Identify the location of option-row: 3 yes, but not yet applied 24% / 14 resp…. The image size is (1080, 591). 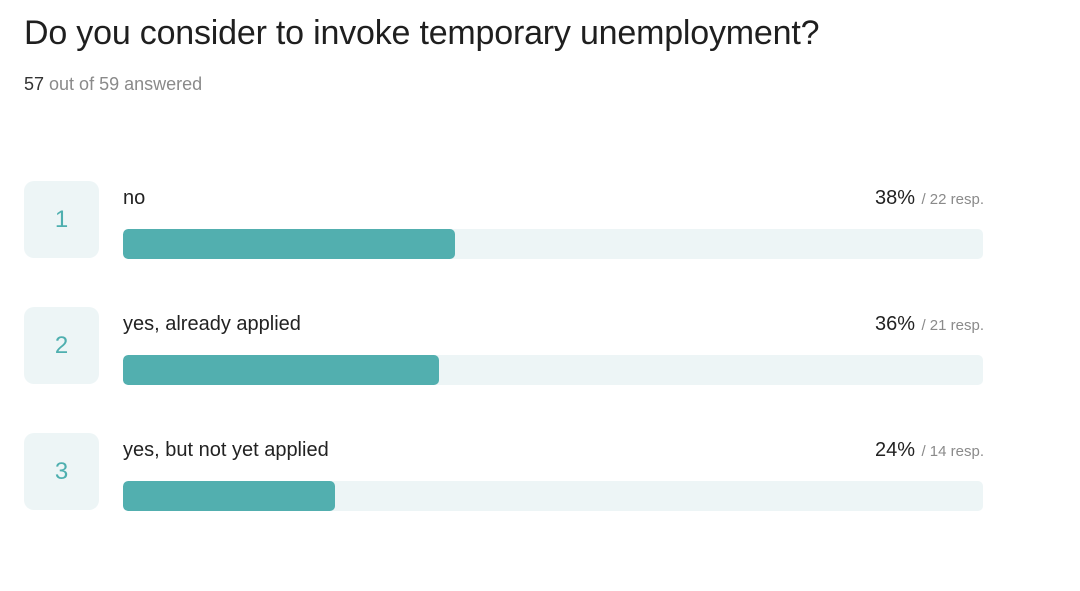
(504, 472).